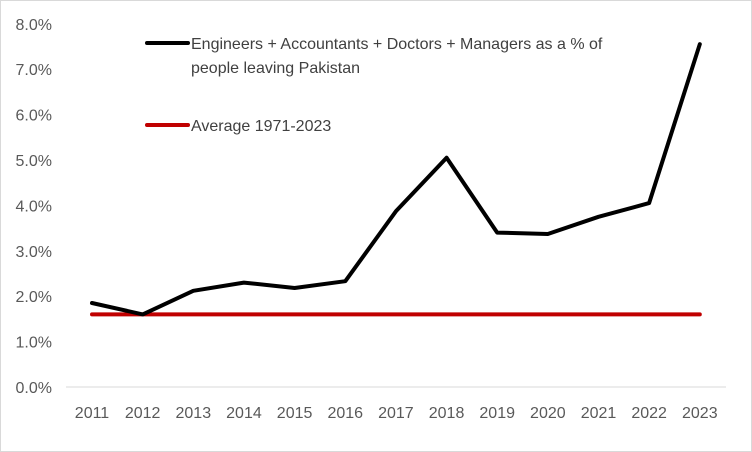 The width and height of the screenshot is (752, 452). I want to click on x-tick-label: 2022, so click(649, 413).